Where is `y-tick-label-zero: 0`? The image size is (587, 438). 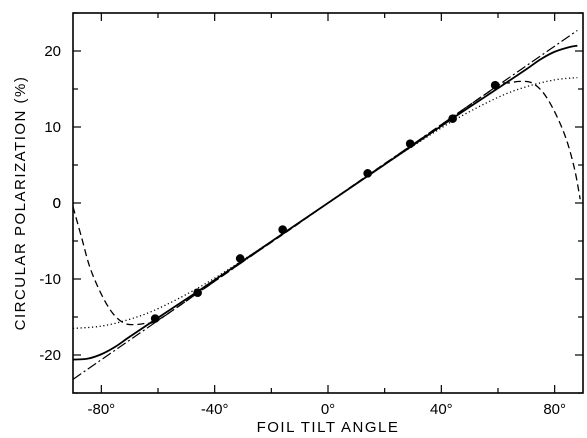
y-tick-label-zero: 0 is located at coordinates (57, 203).